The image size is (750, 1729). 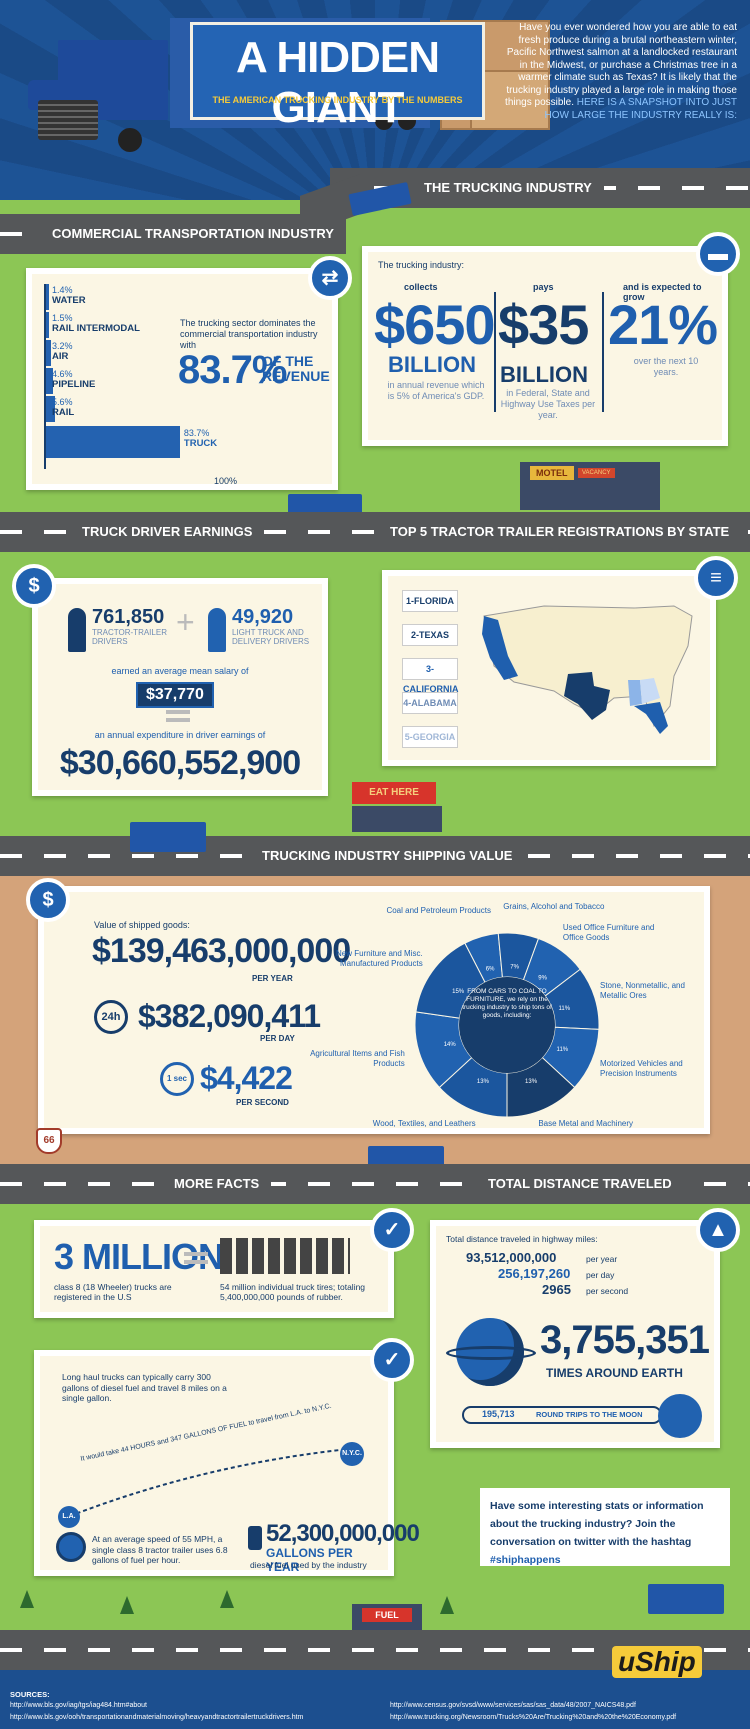 I want to click on taxes-unit: BILLION, so click(x=544, y=374).